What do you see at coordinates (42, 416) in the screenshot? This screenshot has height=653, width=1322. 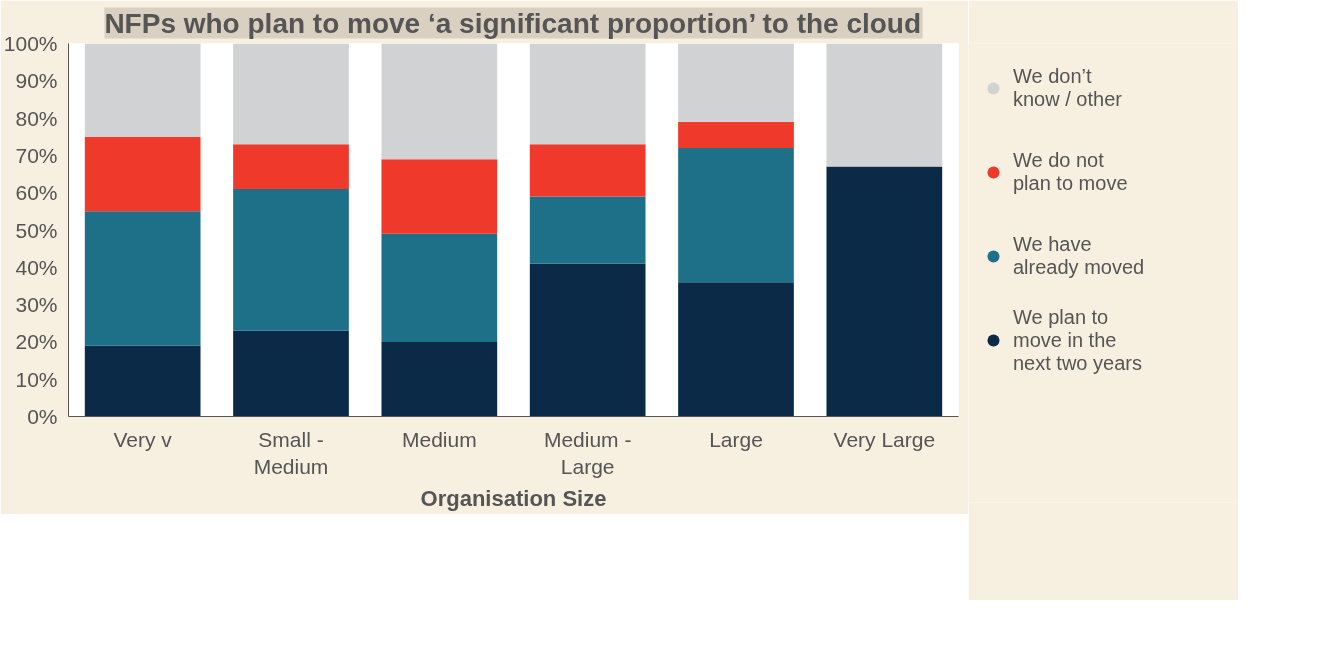 I see `y-tick-label: 0%` at bounding box center [42, 416].